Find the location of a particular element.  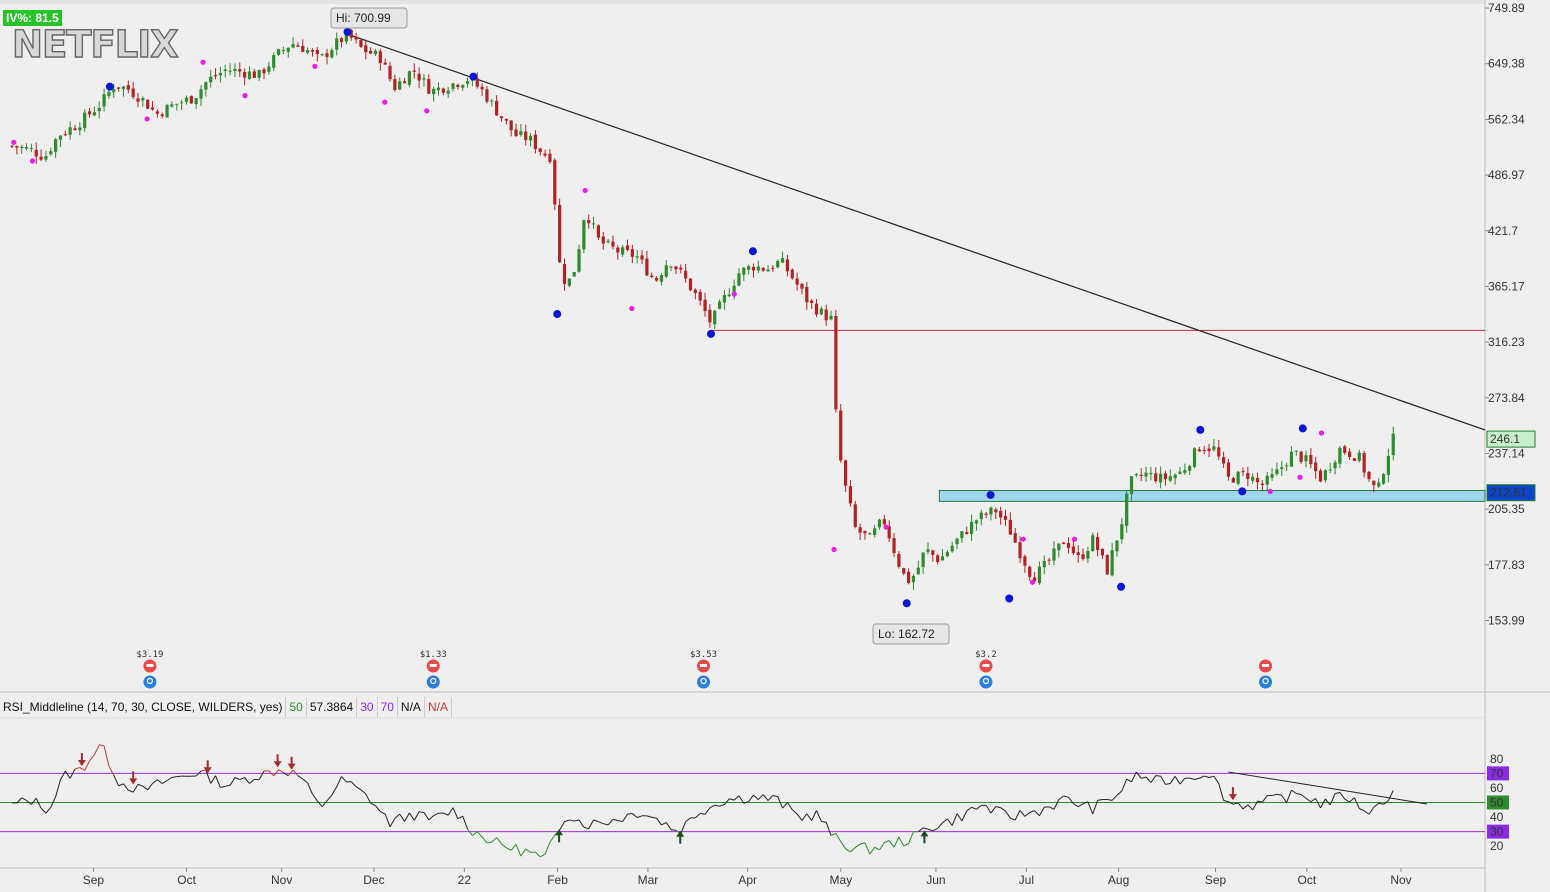

rsi-down-arrow-head is located at coordinates (277, 764).